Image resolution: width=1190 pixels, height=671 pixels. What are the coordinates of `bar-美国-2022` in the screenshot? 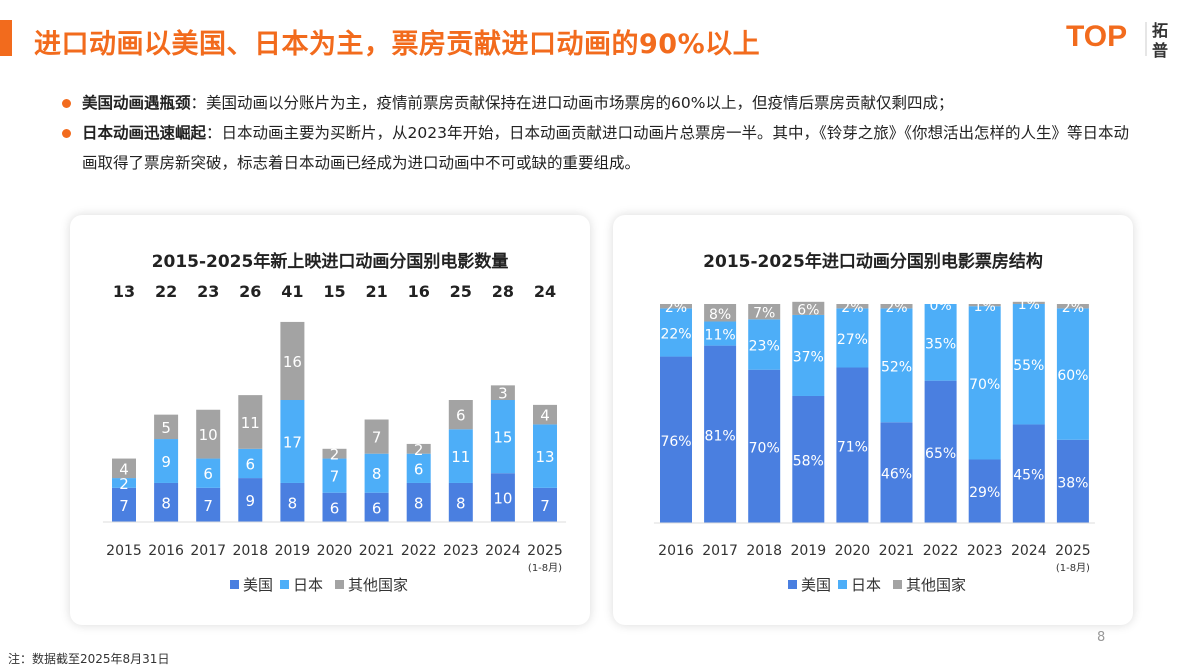 It's located at (940, 451).